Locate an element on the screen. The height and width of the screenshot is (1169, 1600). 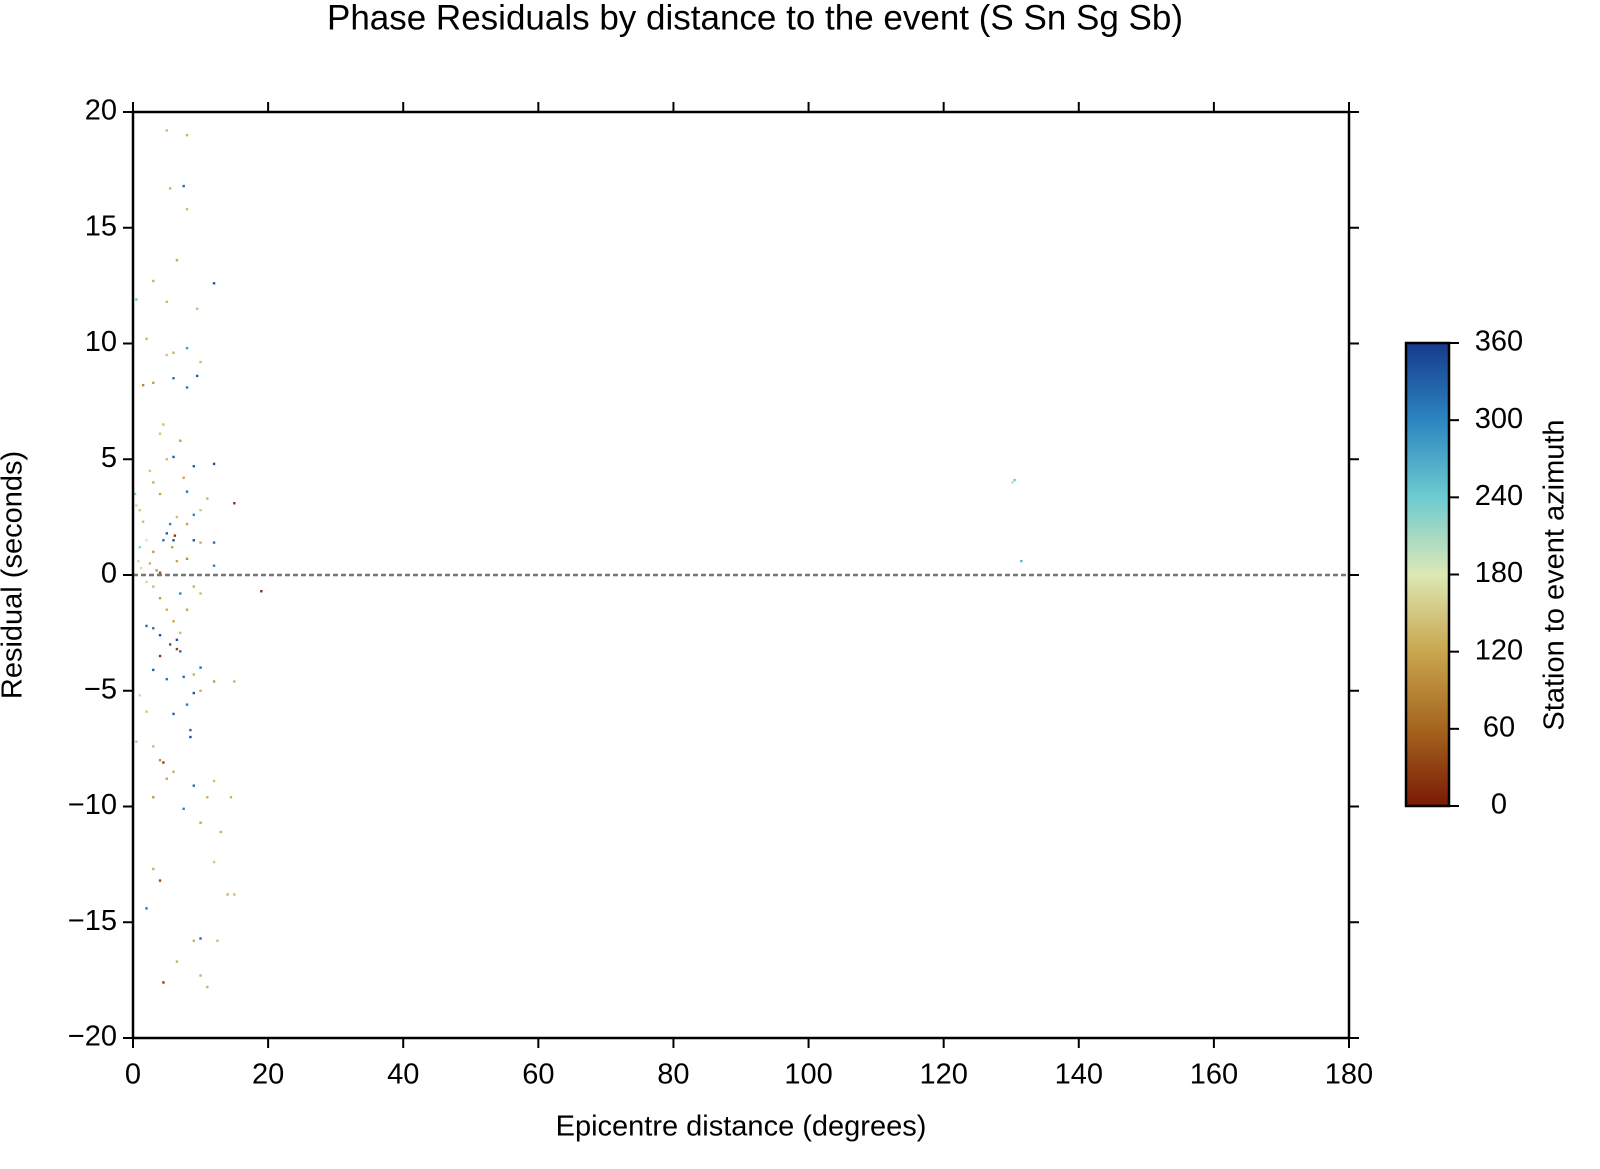
x-axis-label: Epicentre distance (degrees) is located at coordinates (741, 1127).